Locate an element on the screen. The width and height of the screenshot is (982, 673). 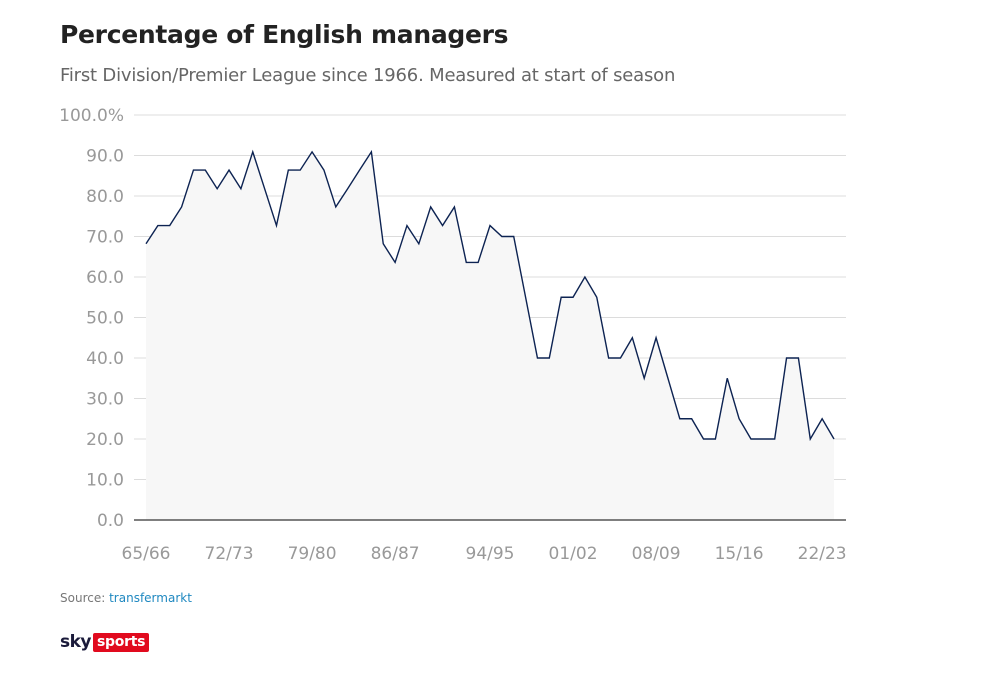
chart-title: Percentage of English managers is located at coordinates (284, 34).